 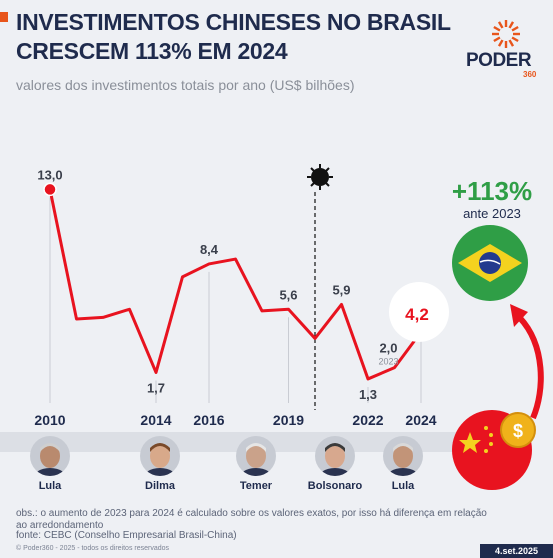 What do you see at coordinates (499, 60) in the screenshot?
I see `brand-name: PODER` at bounding box center [499, 60].